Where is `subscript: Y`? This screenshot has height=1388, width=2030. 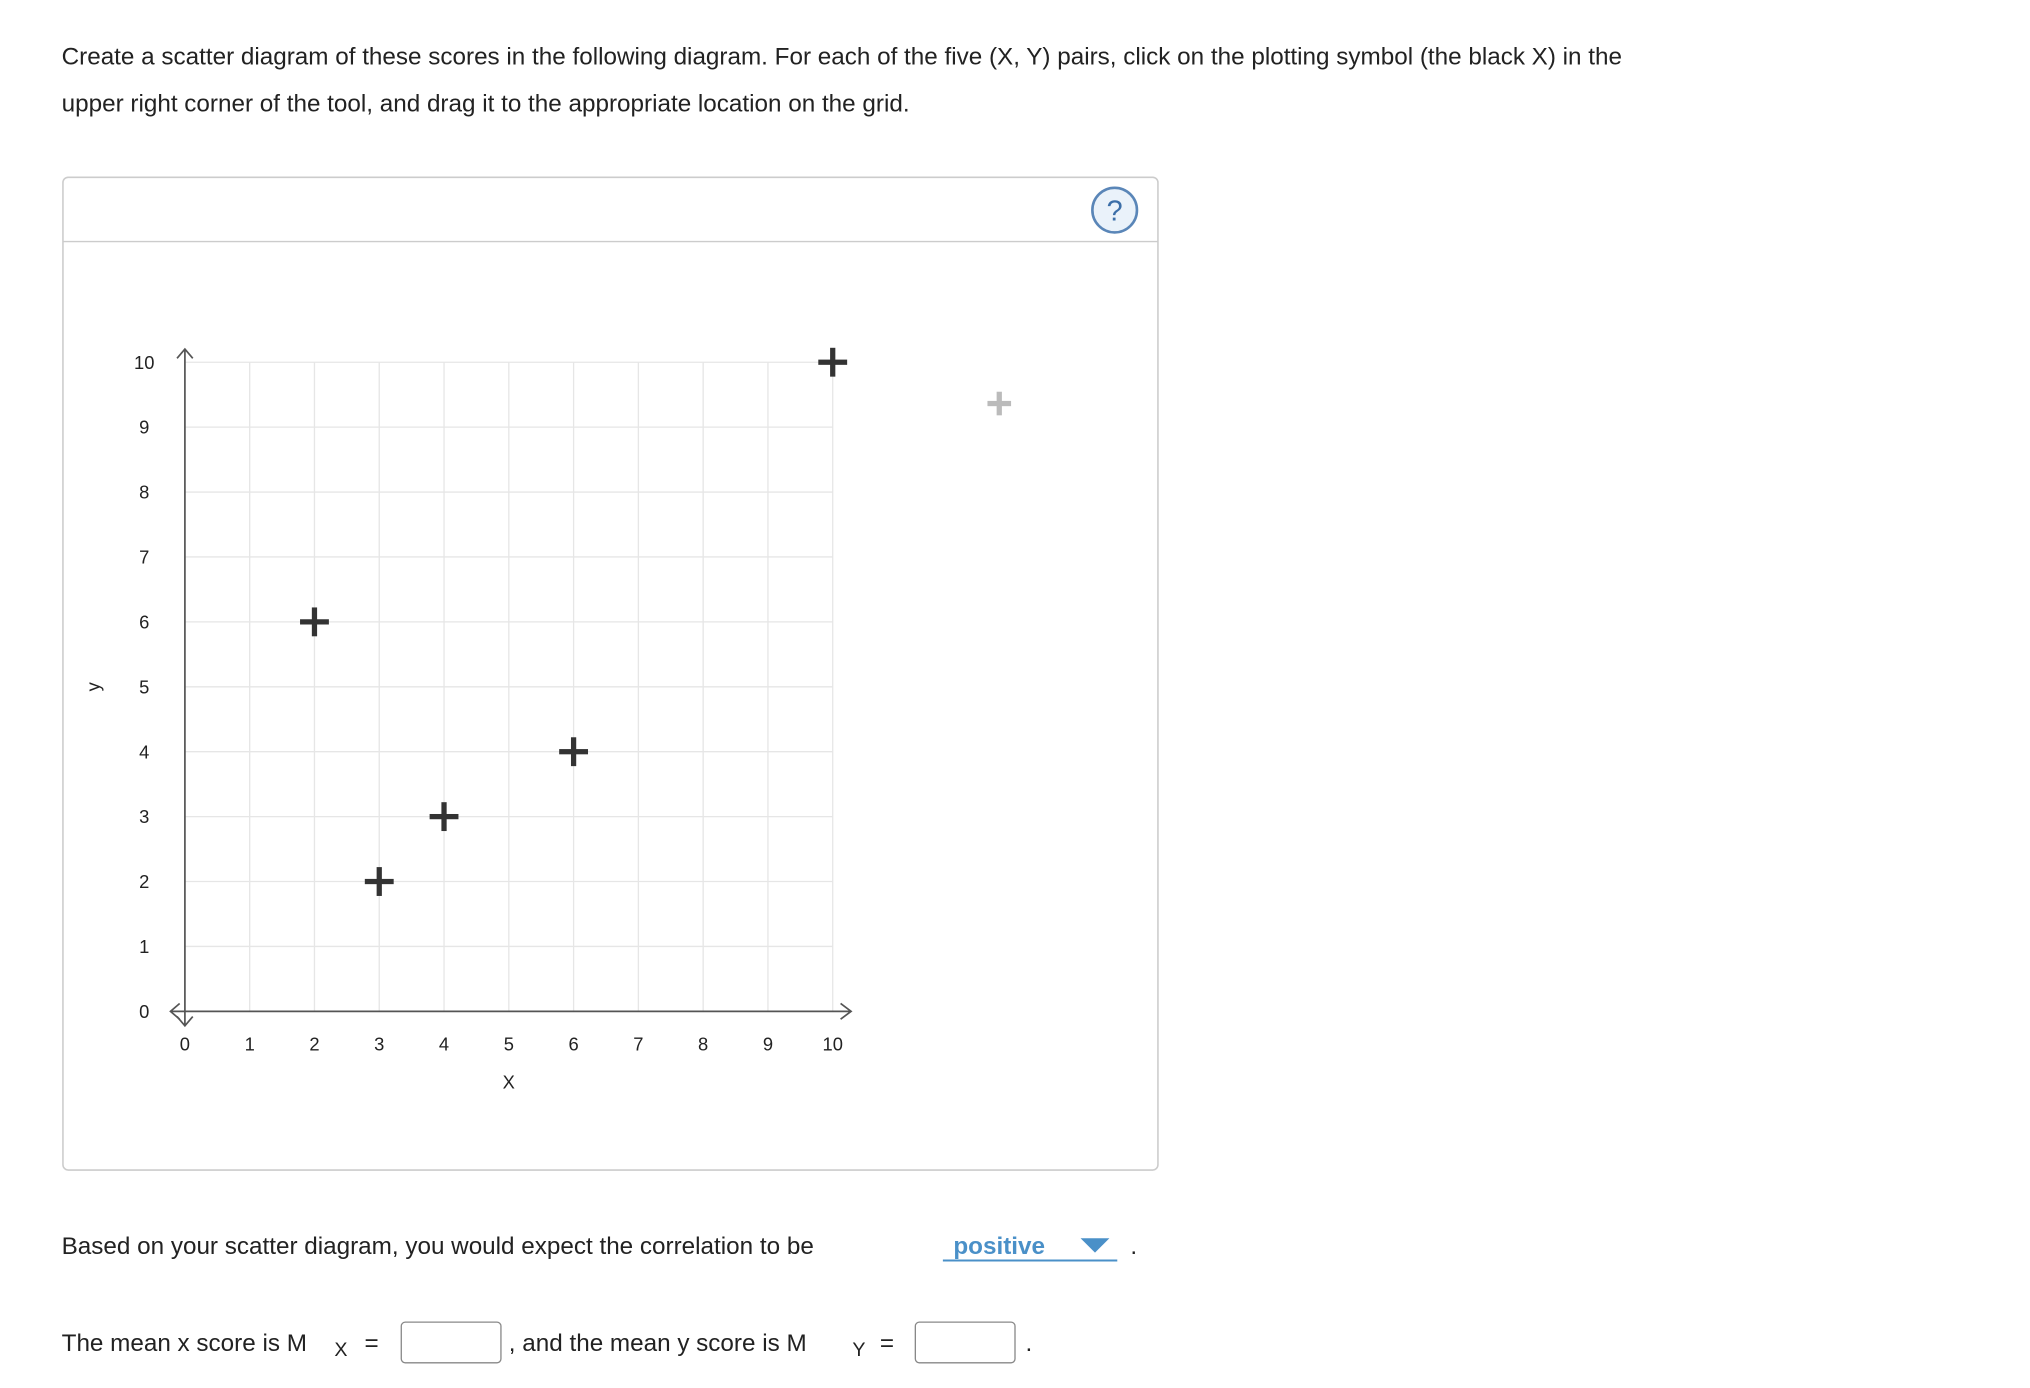
subscript: Y is located at coordinates (858, 1350).